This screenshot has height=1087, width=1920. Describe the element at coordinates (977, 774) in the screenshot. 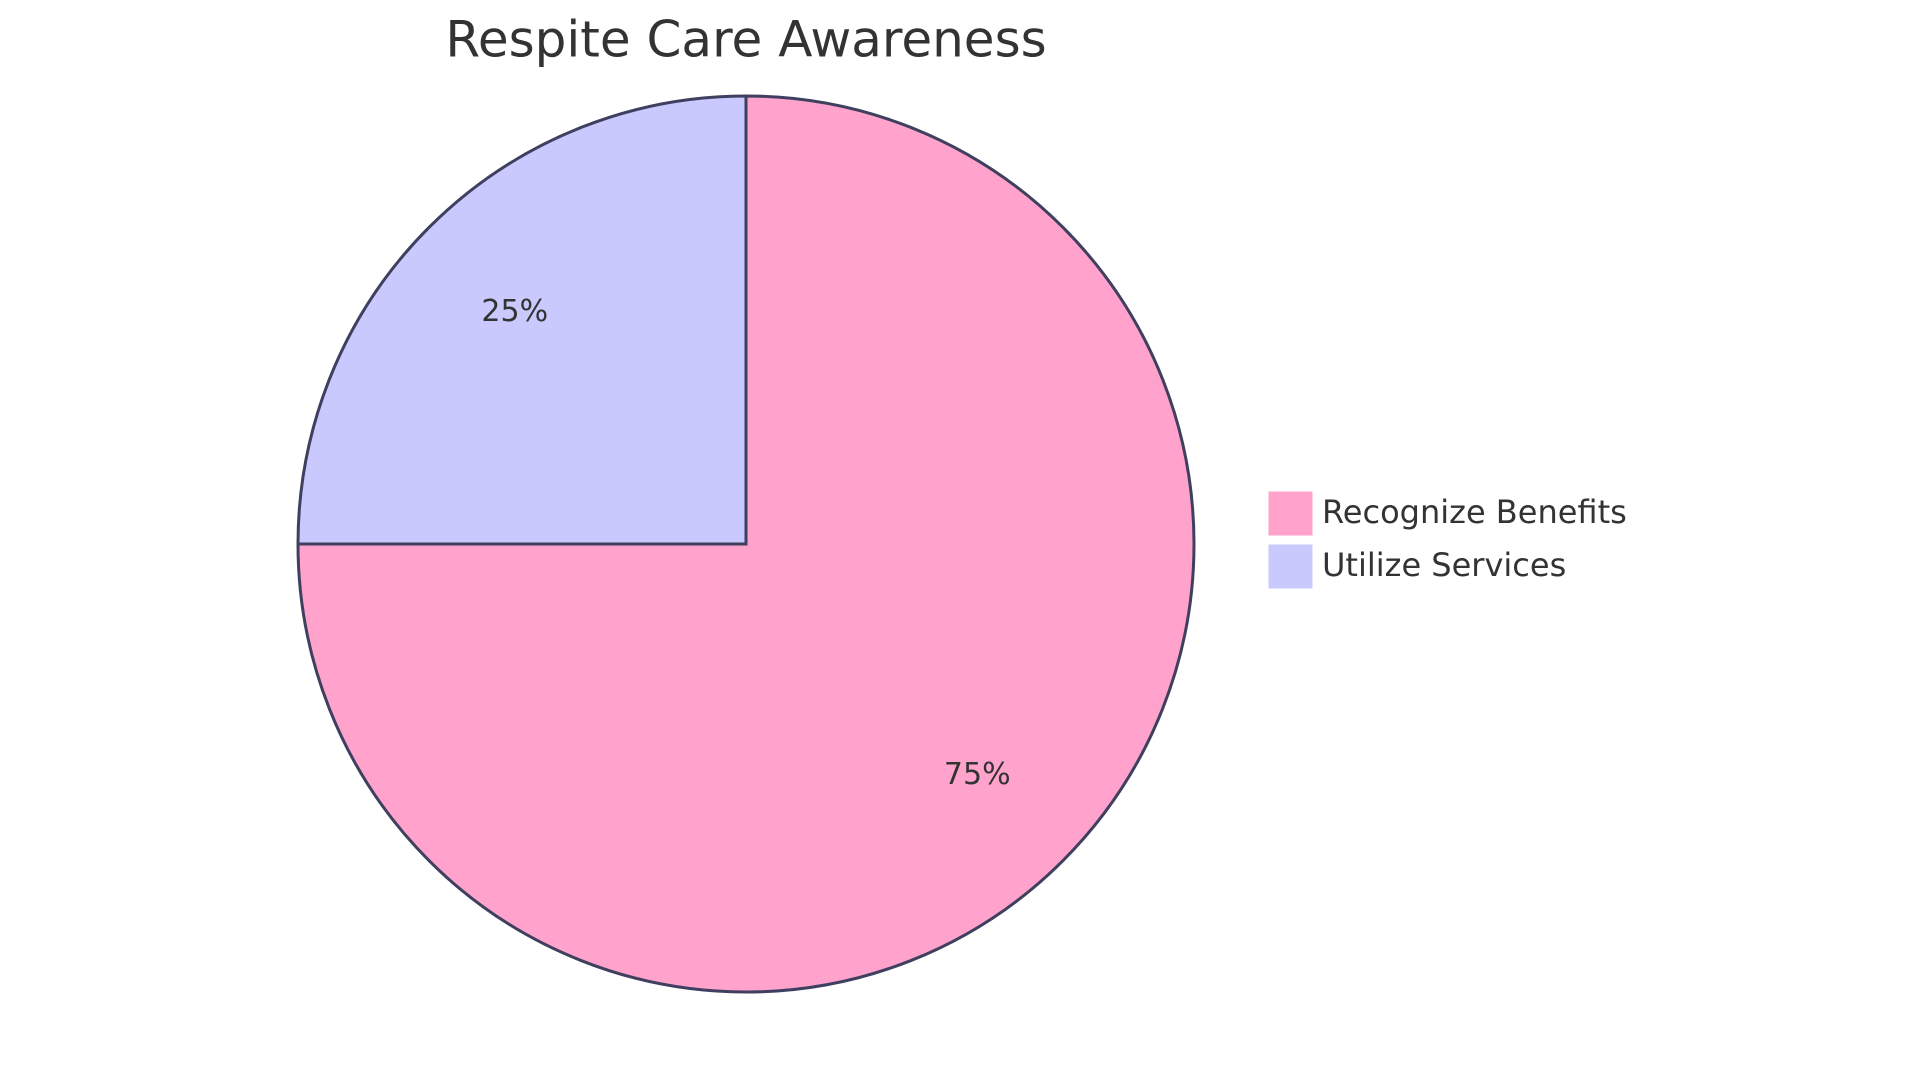

I see `slice-label: 75%` at that location.